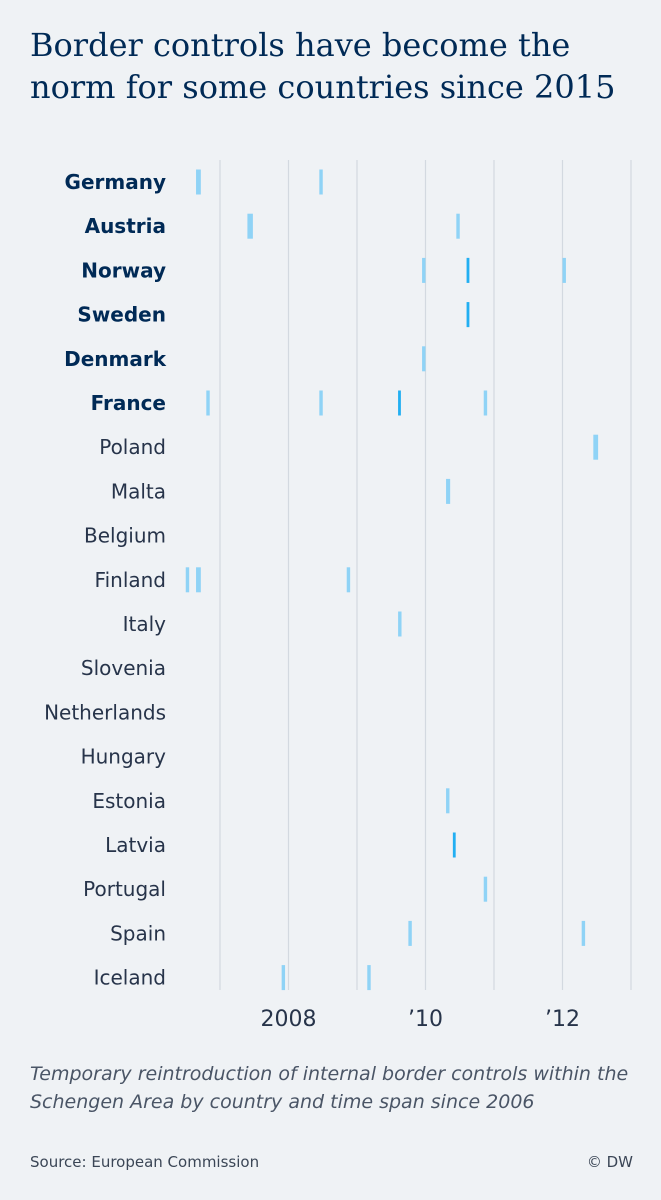 The image size is (661, 1200). I want to click on country-label: Austria, so click(125, 226).